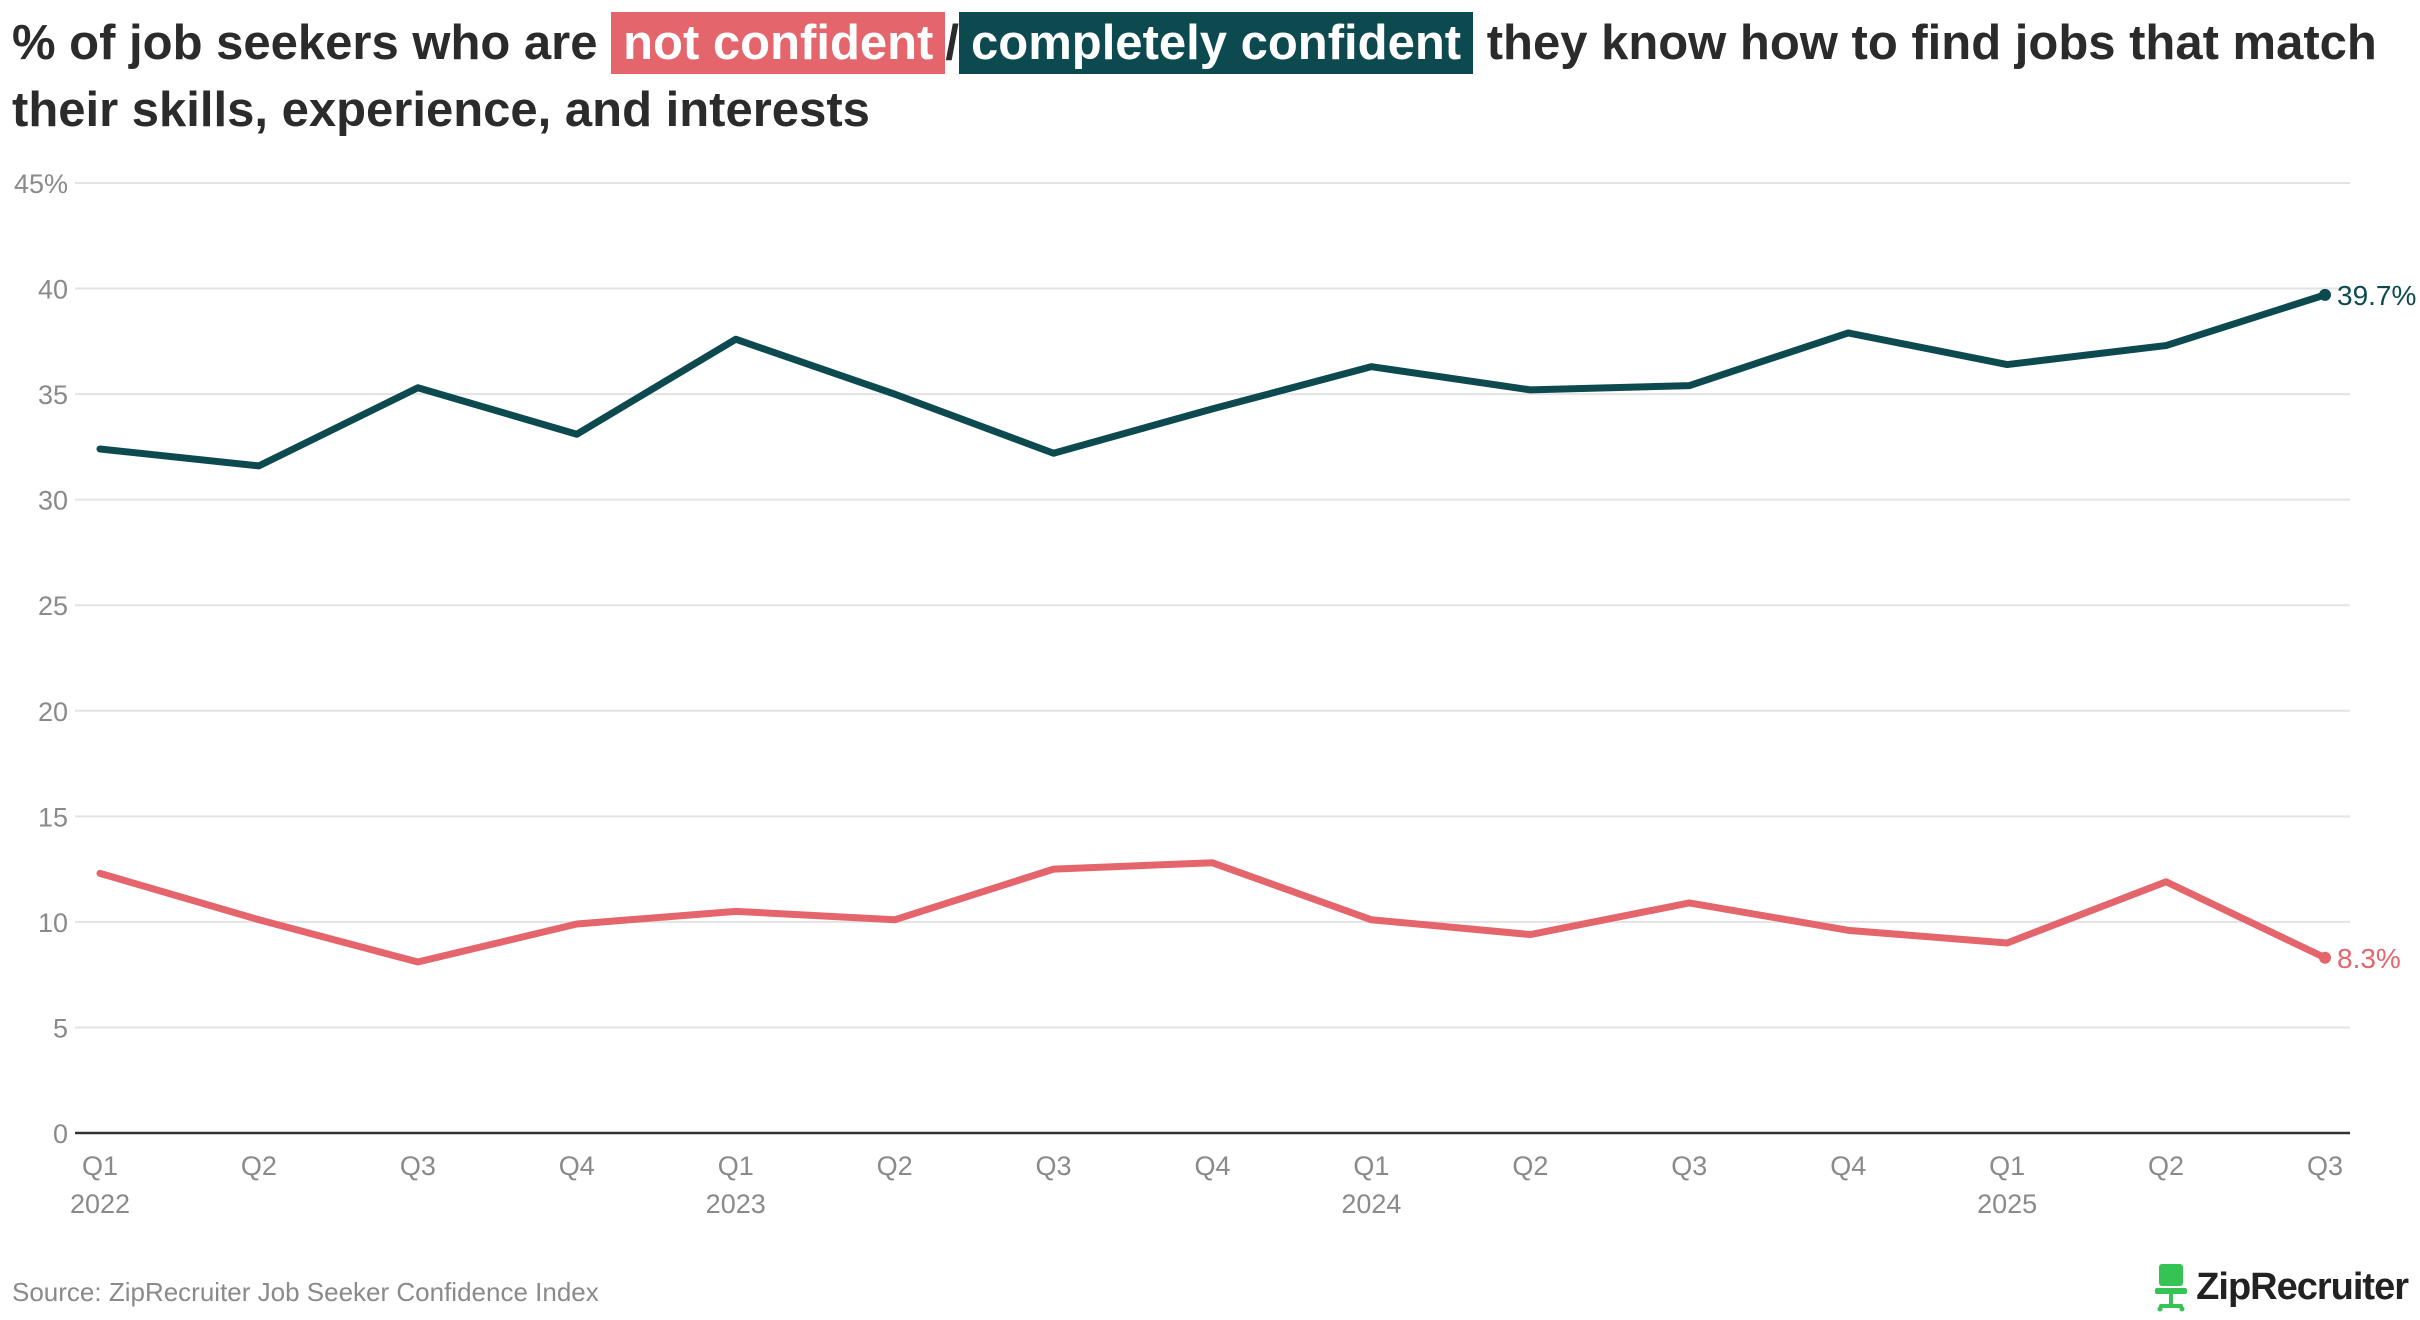 This screenshot has width=2420, height=1320. What do you see at coordinates (2302, 1286) in the screenshot?
I see `logo-text: ZipRecruiter` at bounding box center [2302, 1286].